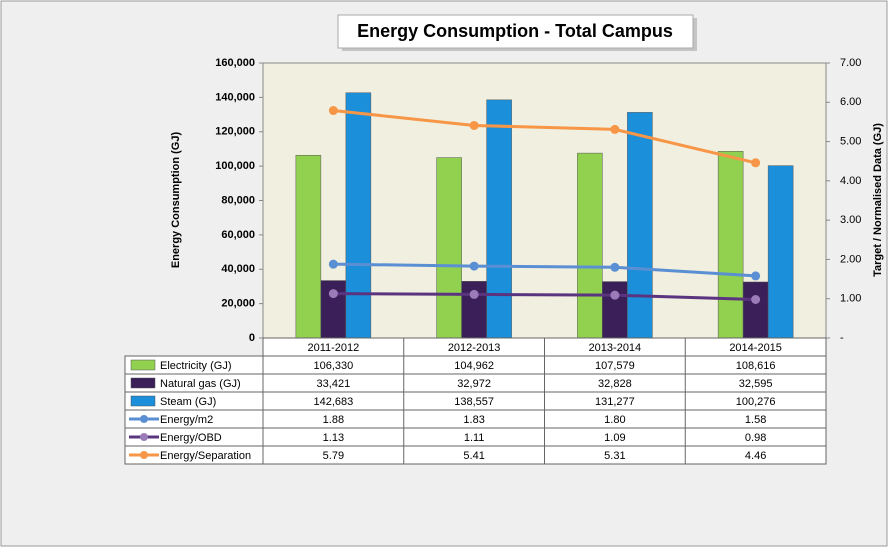  What do you see at coordinates (252, 338) in the screenshot?
I see `y-tick-label: 0` at bounding box center [252, 338].